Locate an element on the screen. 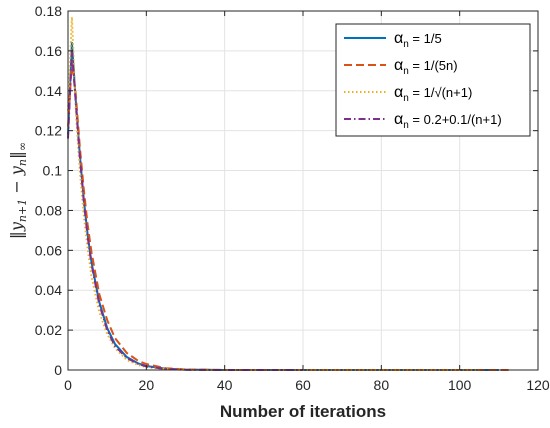 The image size is (550, 428). legend-label-4: αn = 0.2+0.1/(n+1) is located at coordinates (448, 121).